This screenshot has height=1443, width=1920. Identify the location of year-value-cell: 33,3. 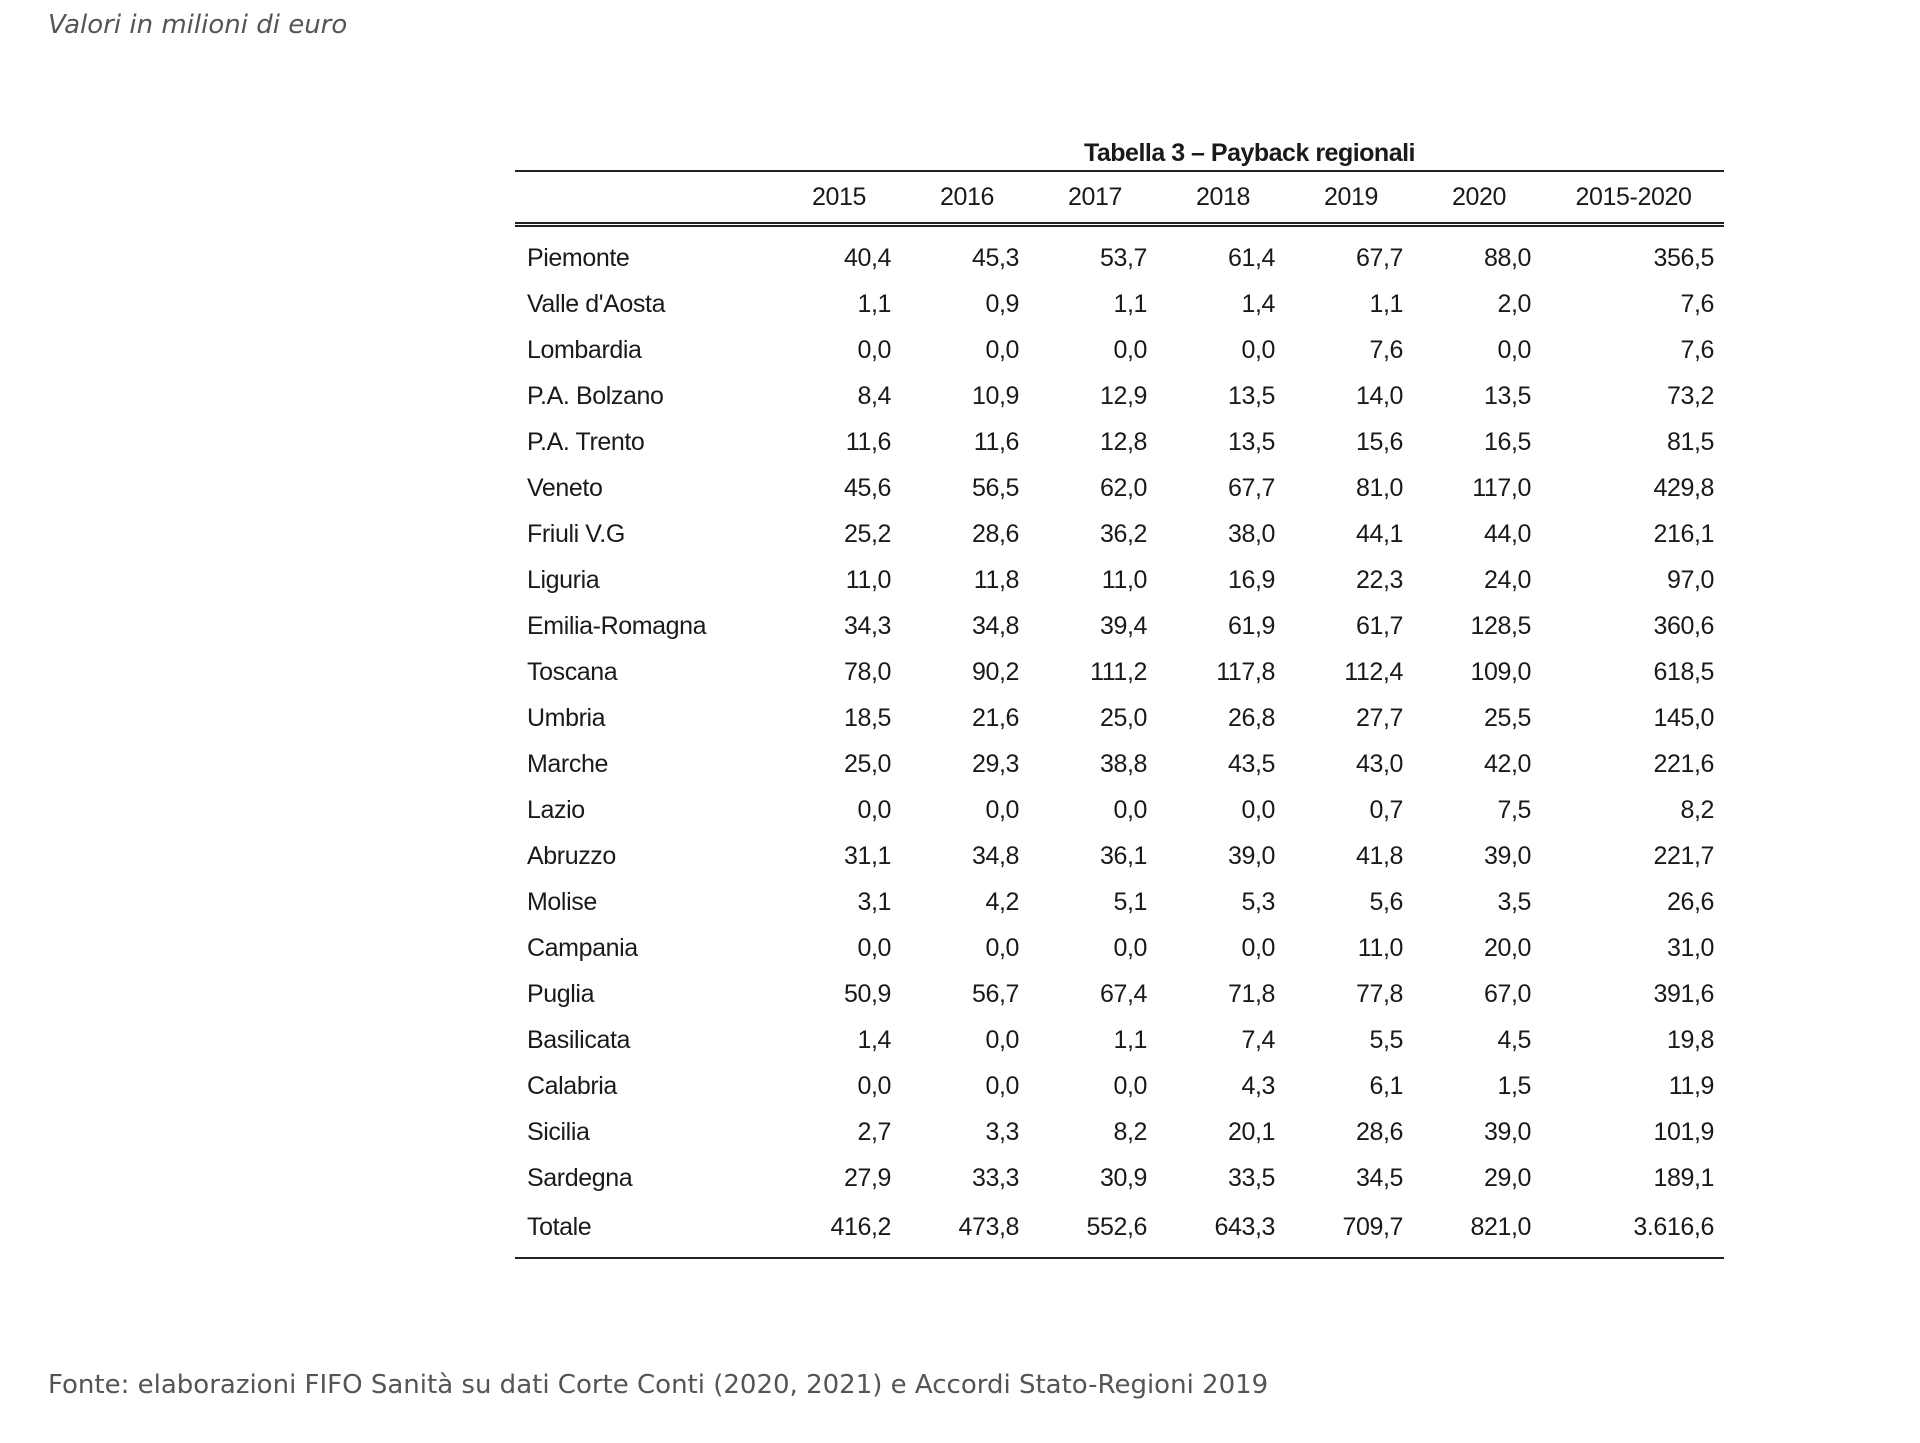
(995, 1177).